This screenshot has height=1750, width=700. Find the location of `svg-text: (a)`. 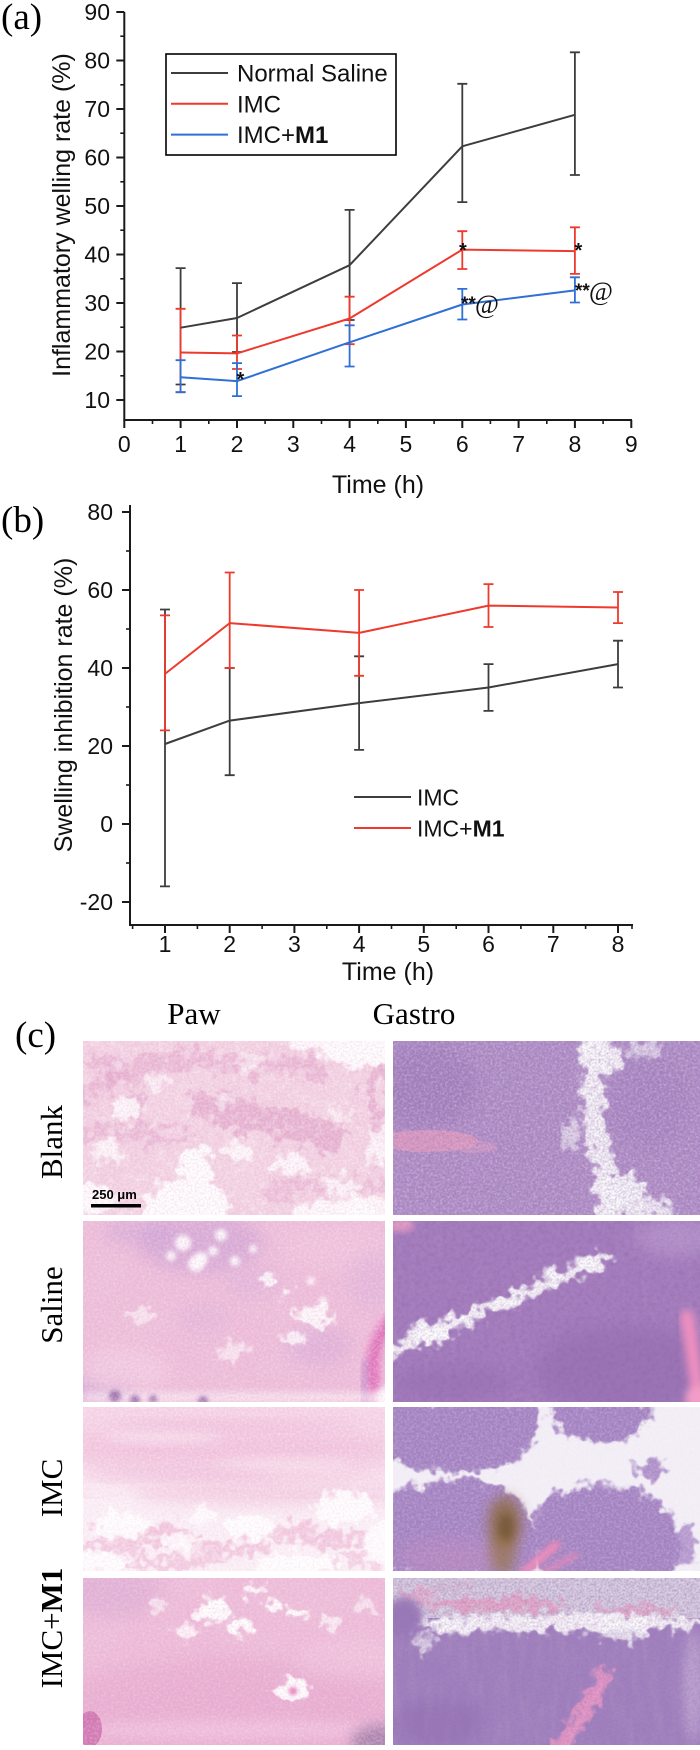

svg-text: (a) is located at coordinates (21, 19).